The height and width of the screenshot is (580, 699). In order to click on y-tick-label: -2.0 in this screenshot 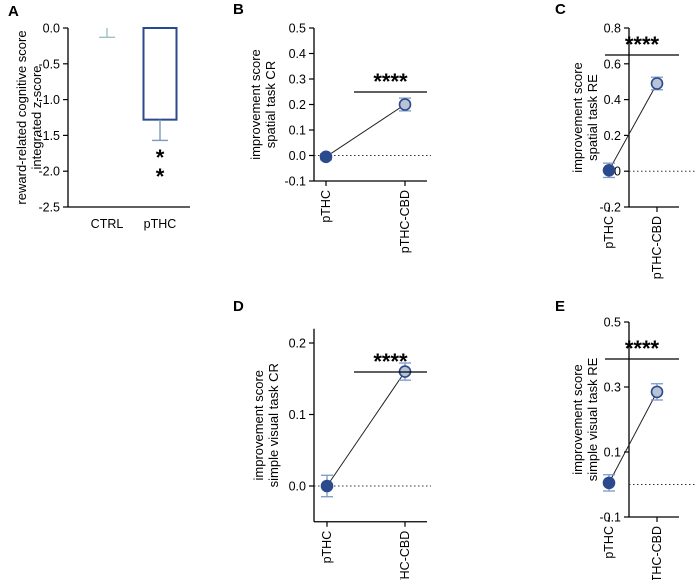, I will do `click(49, 172)`.